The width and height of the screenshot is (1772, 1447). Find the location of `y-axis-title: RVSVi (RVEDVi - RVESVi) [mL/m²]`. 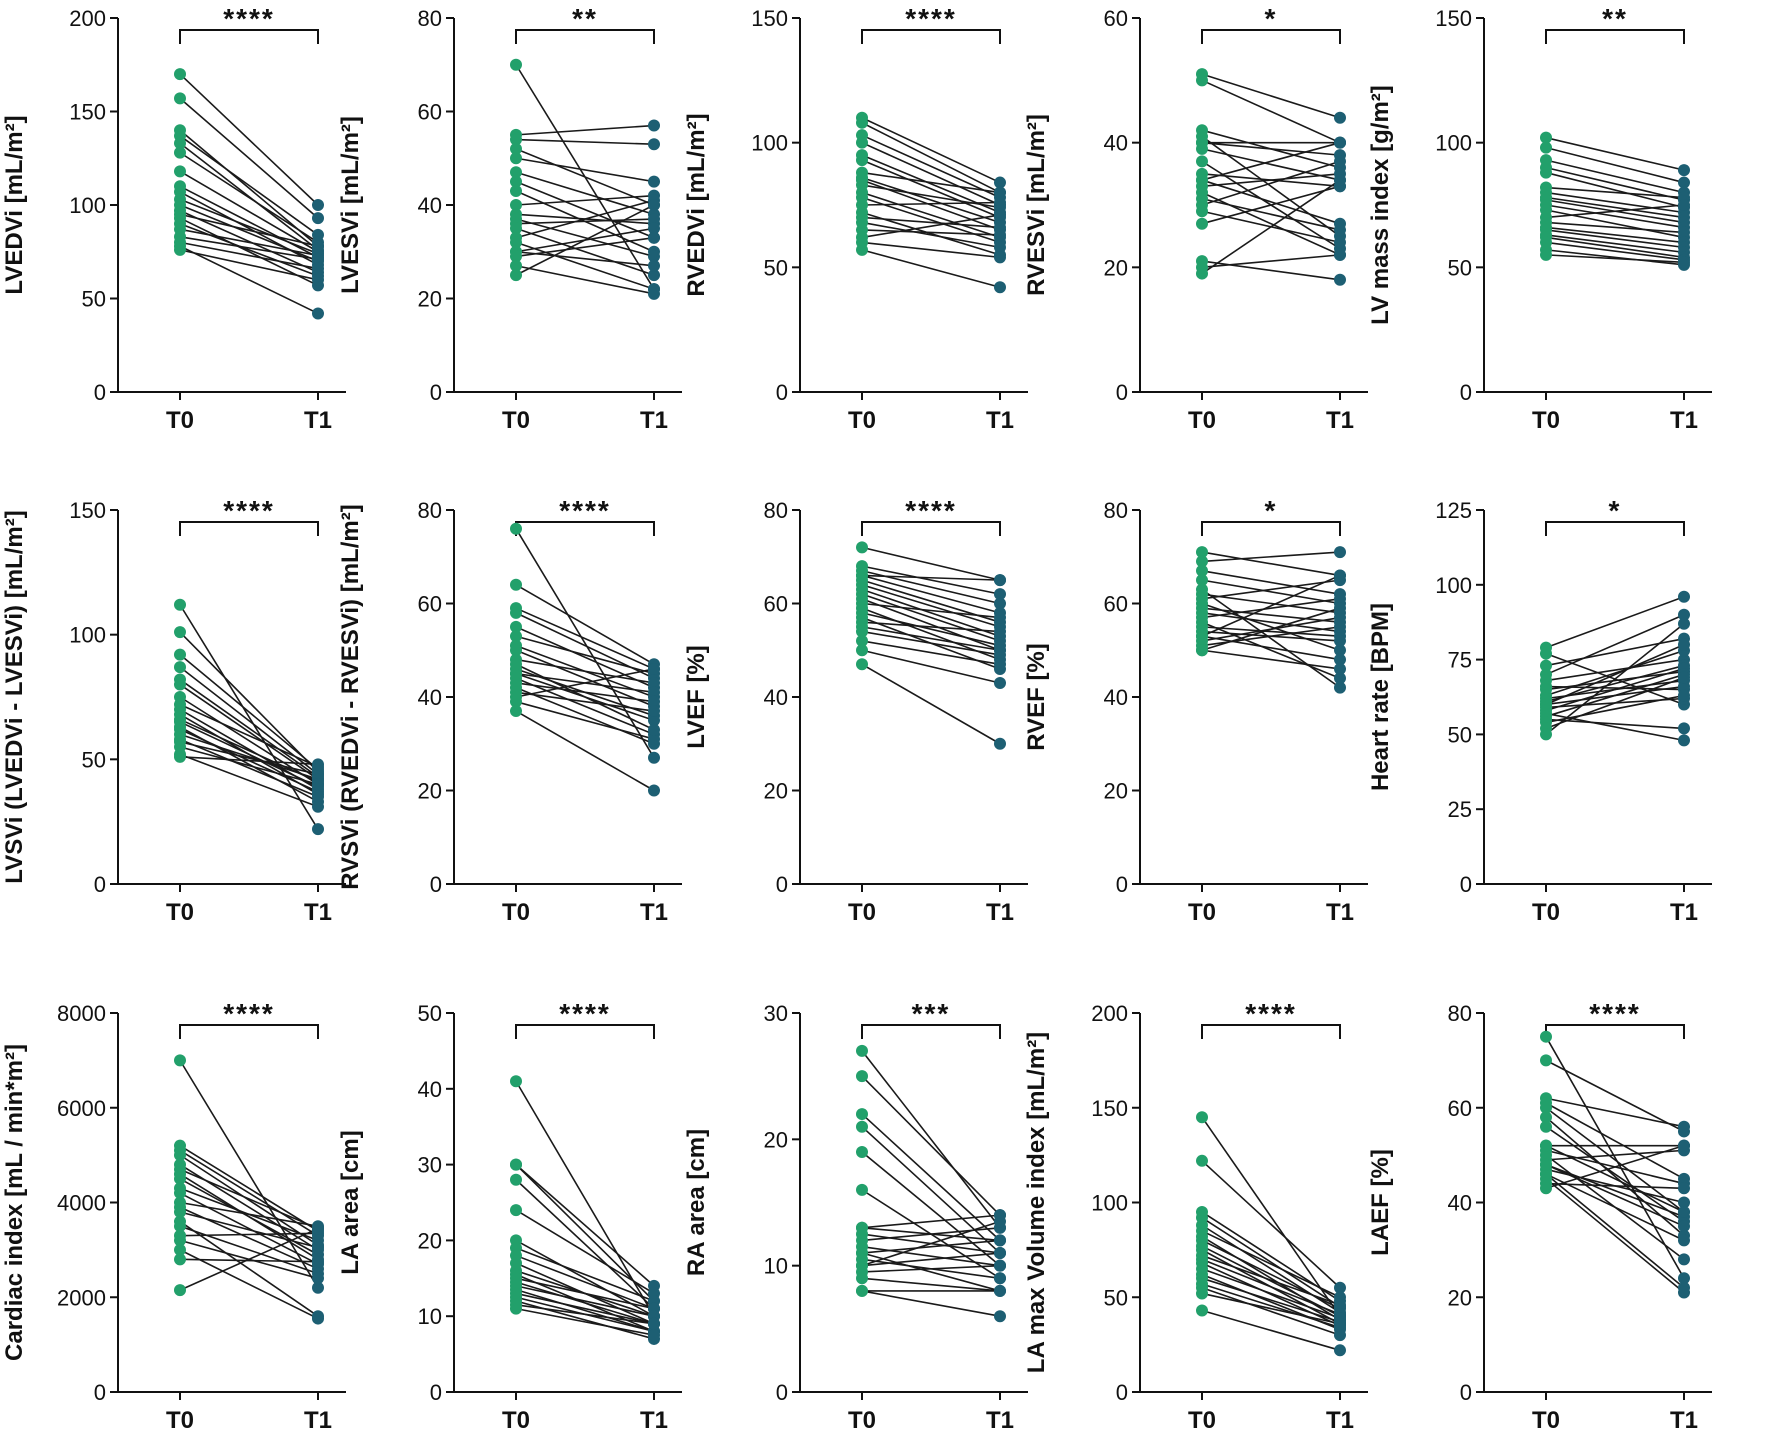

y-axis-title: RVSVi (RVEDVi - RVESVi) [mL/m²] is located at coordinates (350, 696).